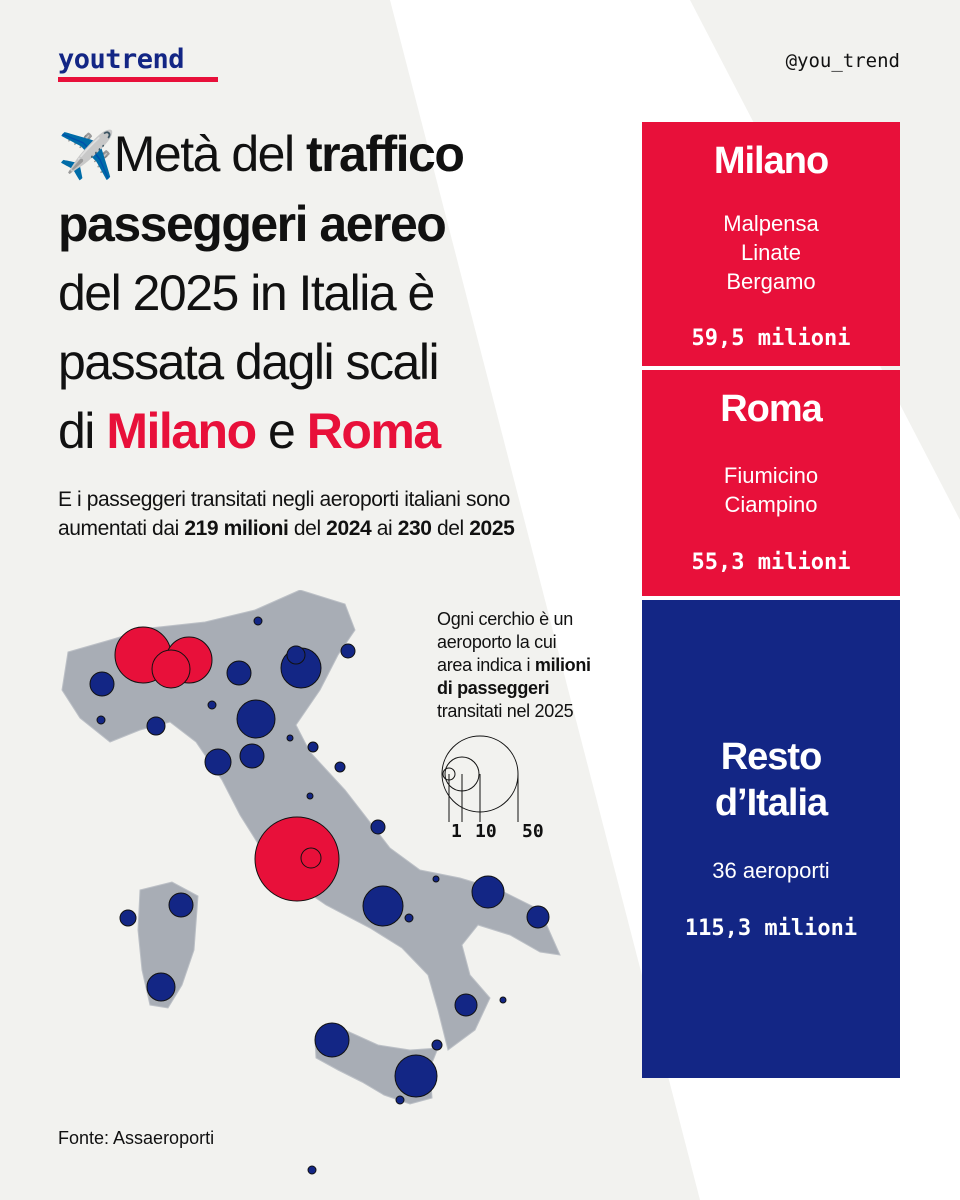  Describe the element at coordinates (771, 928) in the screenshot. I see `resto-value: 115,3 milioni` at that location.